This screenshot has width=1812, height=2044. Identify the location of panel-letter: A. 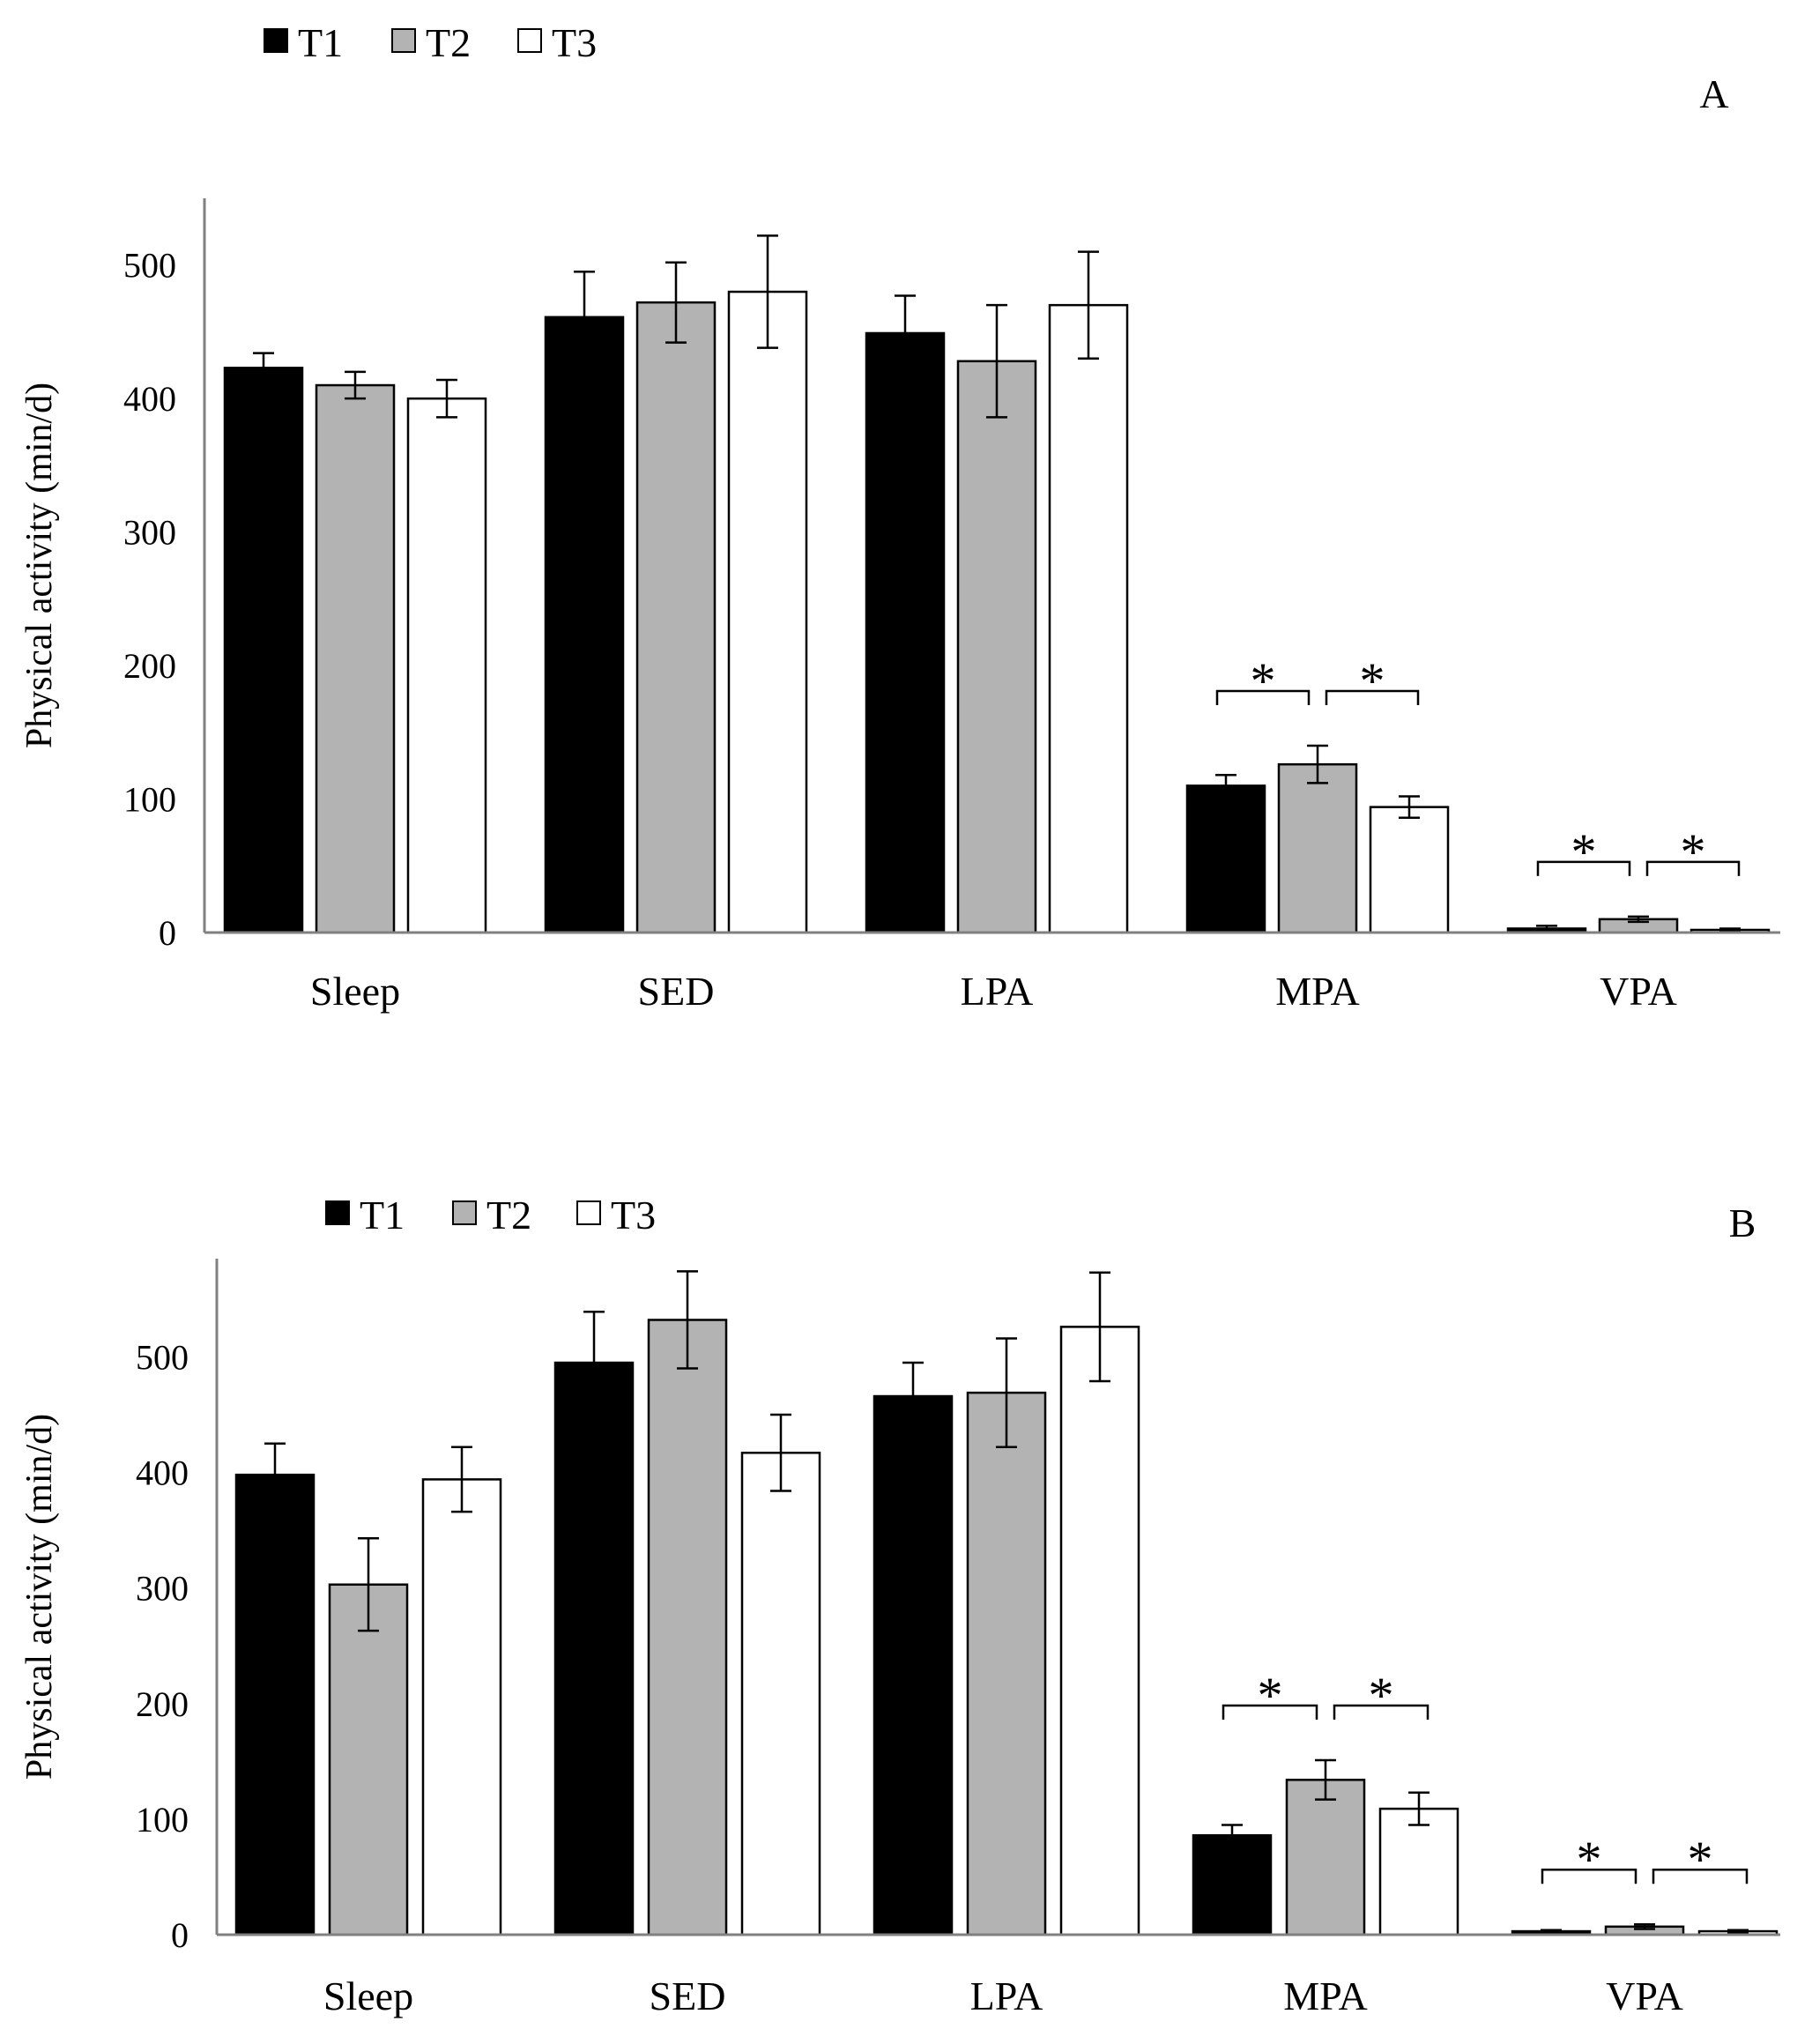
(1713, 93).